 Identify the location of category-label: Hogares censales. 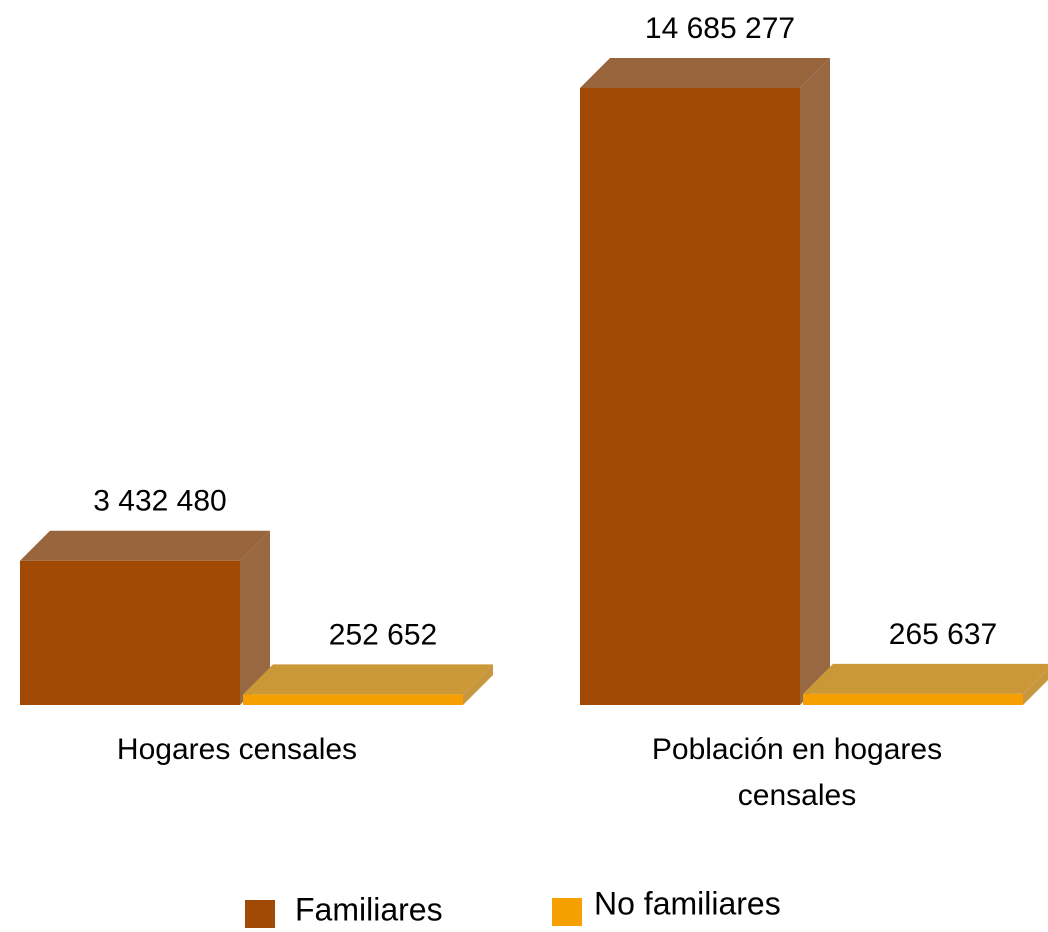
(237, 749).